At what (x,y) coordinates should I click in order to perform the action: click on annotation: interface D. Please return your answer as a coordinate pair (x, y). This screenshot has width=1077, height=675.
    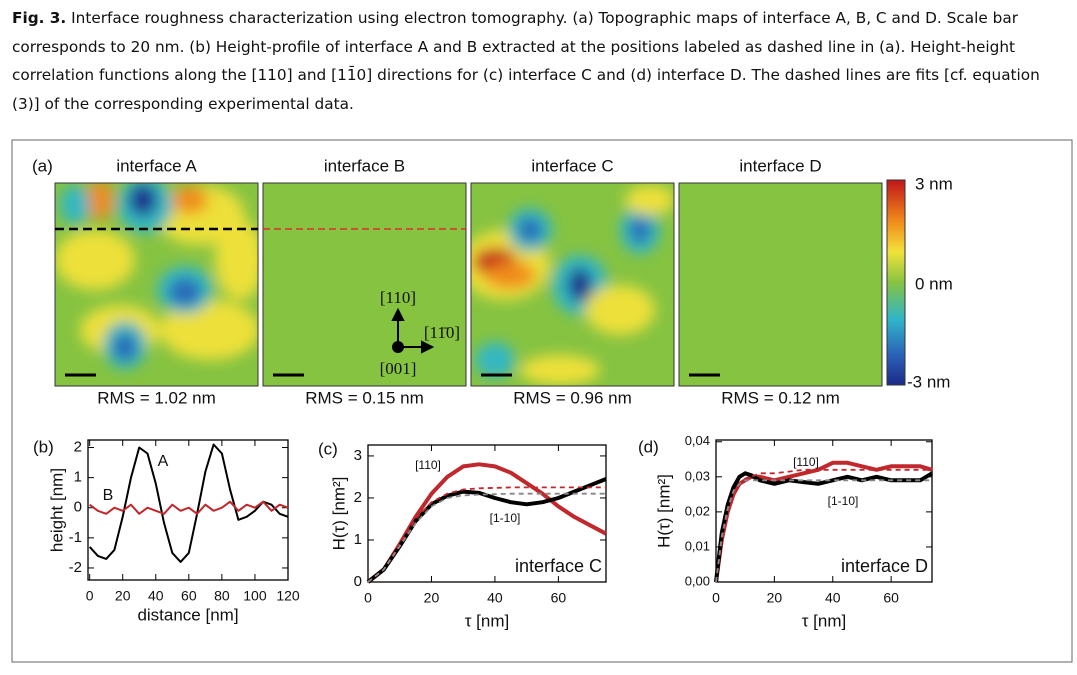
    Looking at the image, I should click on (884, 566).